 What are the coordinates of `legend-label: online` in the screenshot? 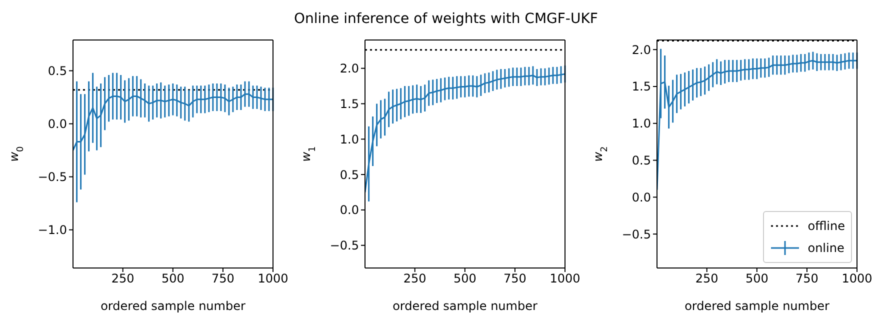 It's located at (826, 248).